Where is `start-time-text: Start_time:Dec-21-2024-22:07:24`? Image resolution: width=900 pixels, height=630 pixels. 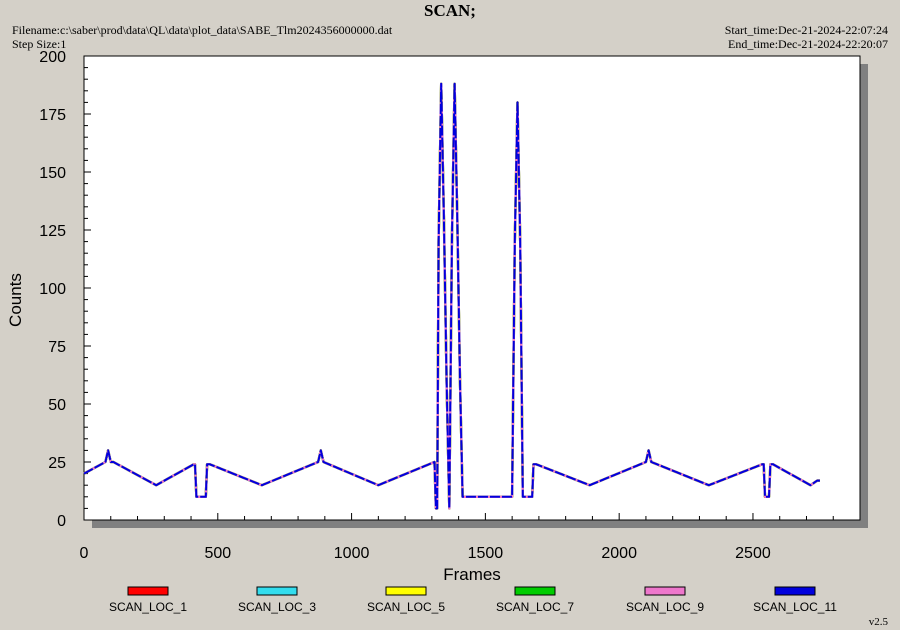
start-time-text: Start_time:Dec-21-2024-22:07:24 is located at coordinates (806, 30).